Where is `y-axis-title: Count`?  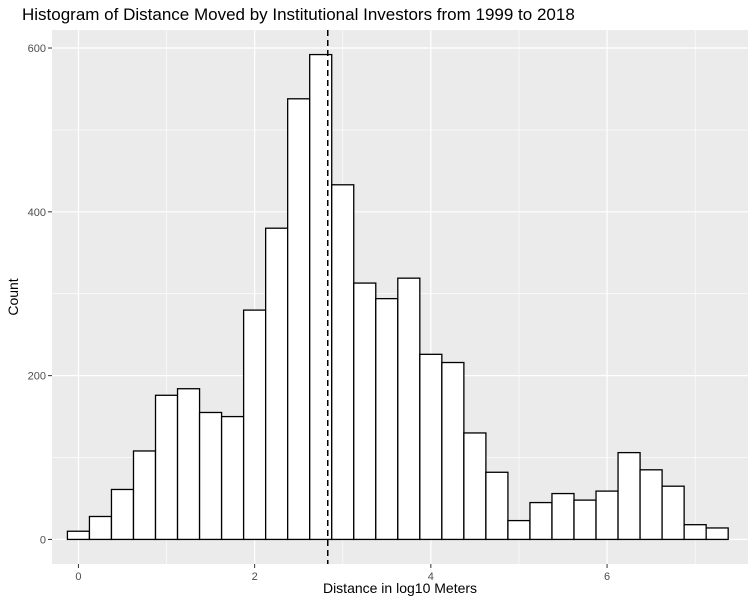 y-axis-title: Count is located at coordinates (13, 296).